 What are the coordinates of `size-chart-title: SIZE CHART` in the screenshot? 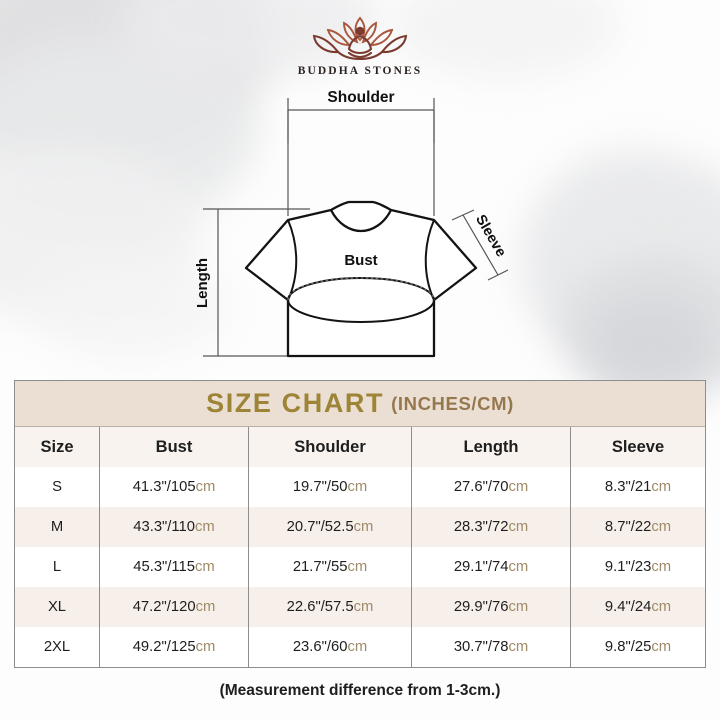 It's located at (295, 403).